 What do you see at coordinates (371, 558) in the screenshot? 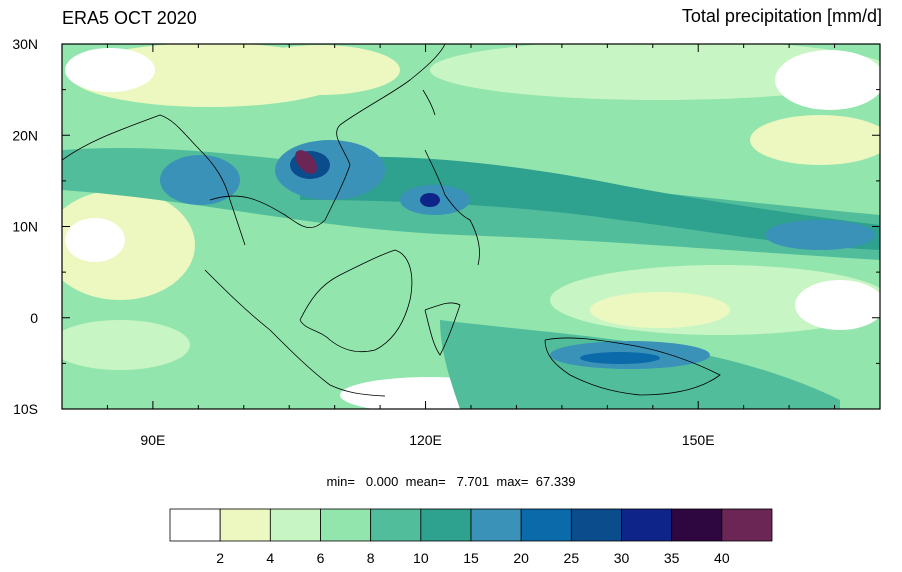
I see `colorbar-label: 8` at bounding box center [371, 558].